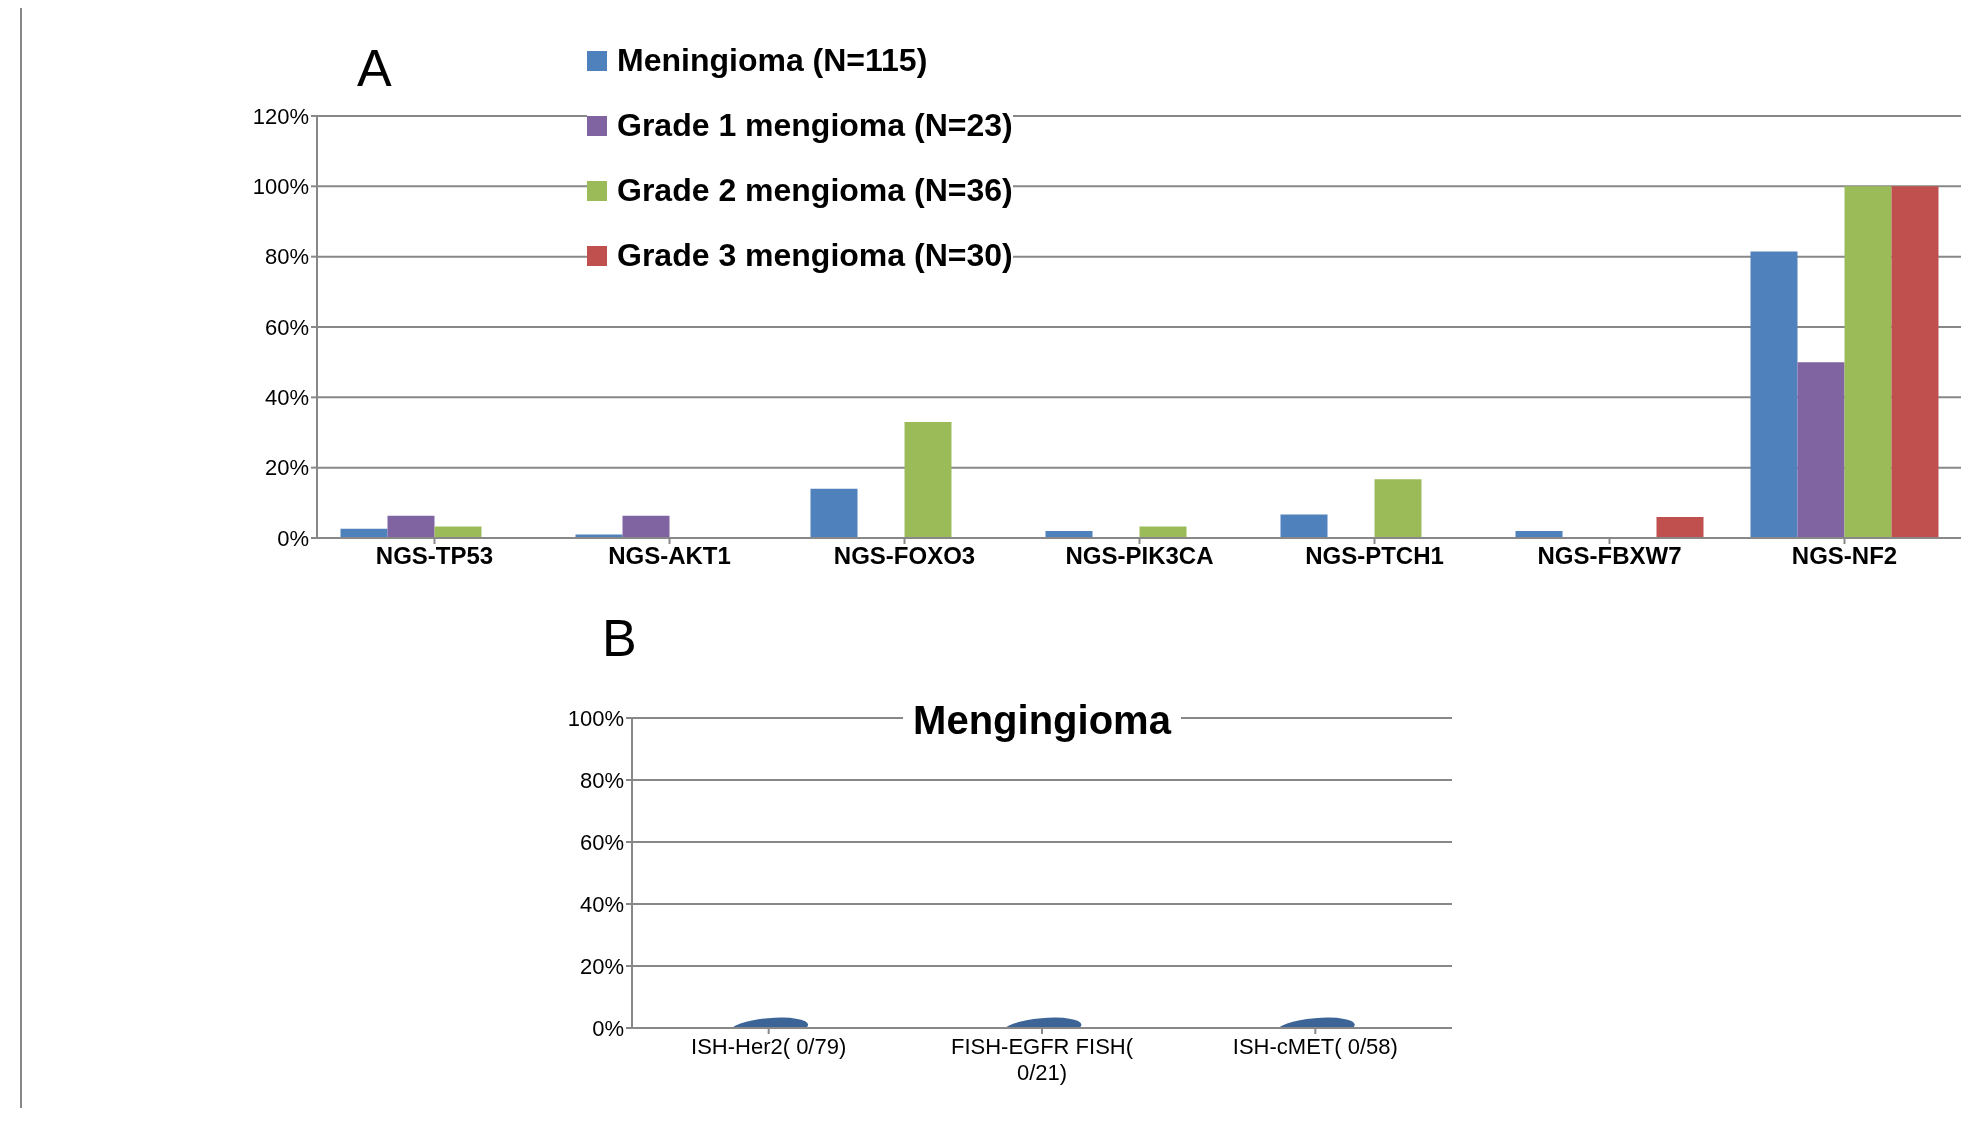  I want to click on legend-label: Grade 3 mengioma (N=30), so click(815, 255).